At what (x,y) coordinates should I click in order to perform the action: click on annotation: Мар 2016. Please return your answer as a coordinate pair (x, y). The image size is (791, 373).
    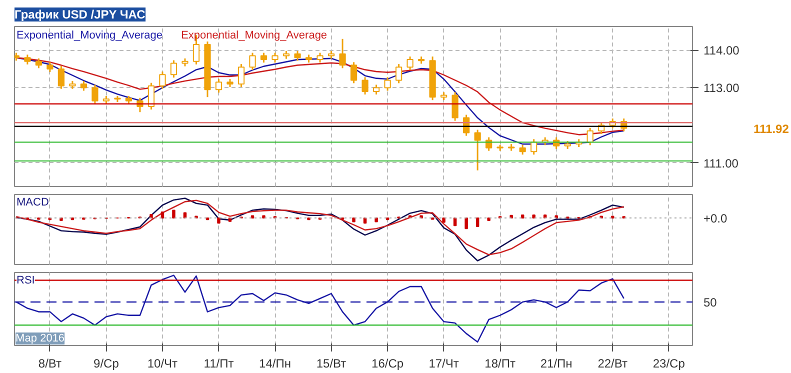
    Looking at the image, I should click on (40, 338).